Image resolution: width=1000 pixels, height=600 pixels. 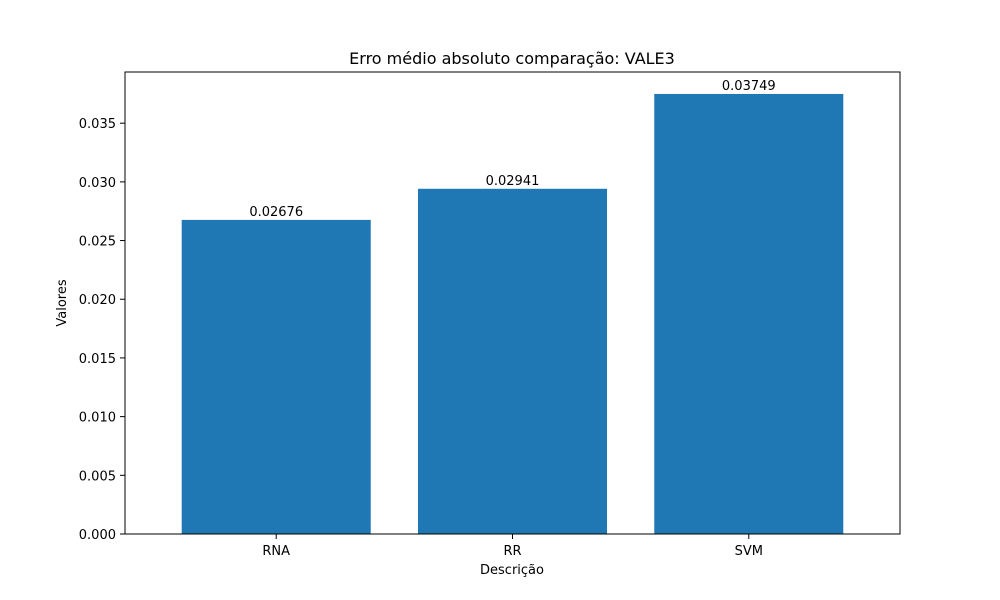 What do you see at coordinates (512, 58) in the screenshot?
I see `chart-title: Erro médio absoluto comparação: VALE3` at bounding box center [512, 58].